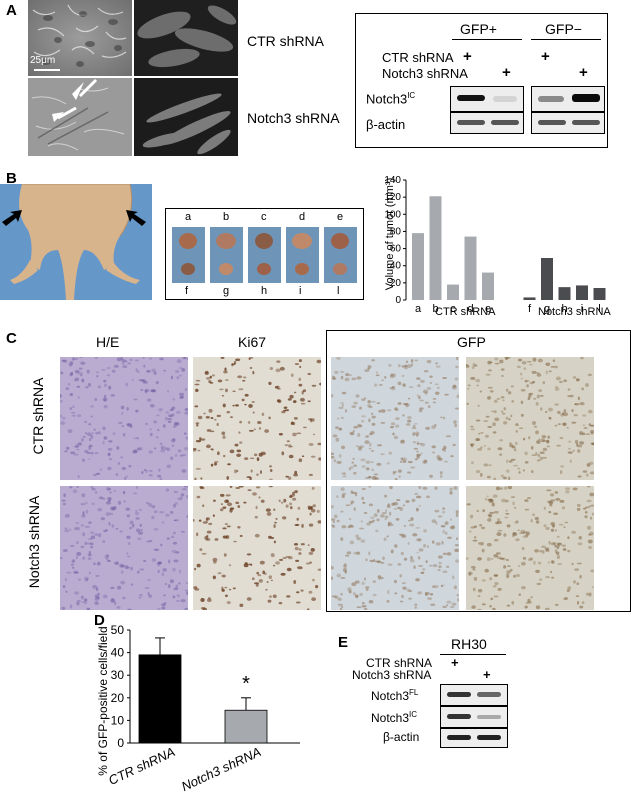 The width and height of the screenshot is (631, 812). Describe the element at coordinates (38, 416) in the screenshot. I see `panel-c-row-label-ctr: CTR shRNA` at that location.